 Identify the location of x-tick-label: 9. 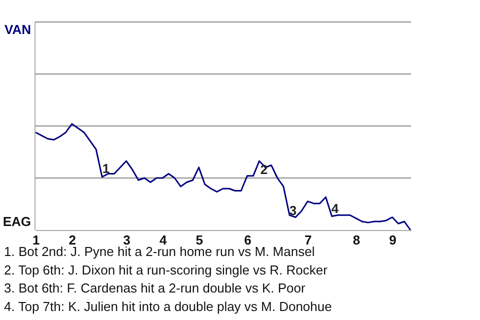
(392, 240).